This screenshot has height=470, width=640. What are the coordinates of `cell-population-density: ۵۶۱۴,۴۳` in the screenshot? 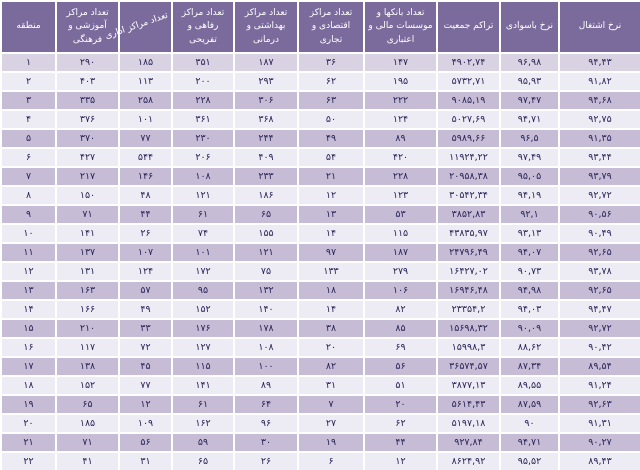 It's located at (468, 404).